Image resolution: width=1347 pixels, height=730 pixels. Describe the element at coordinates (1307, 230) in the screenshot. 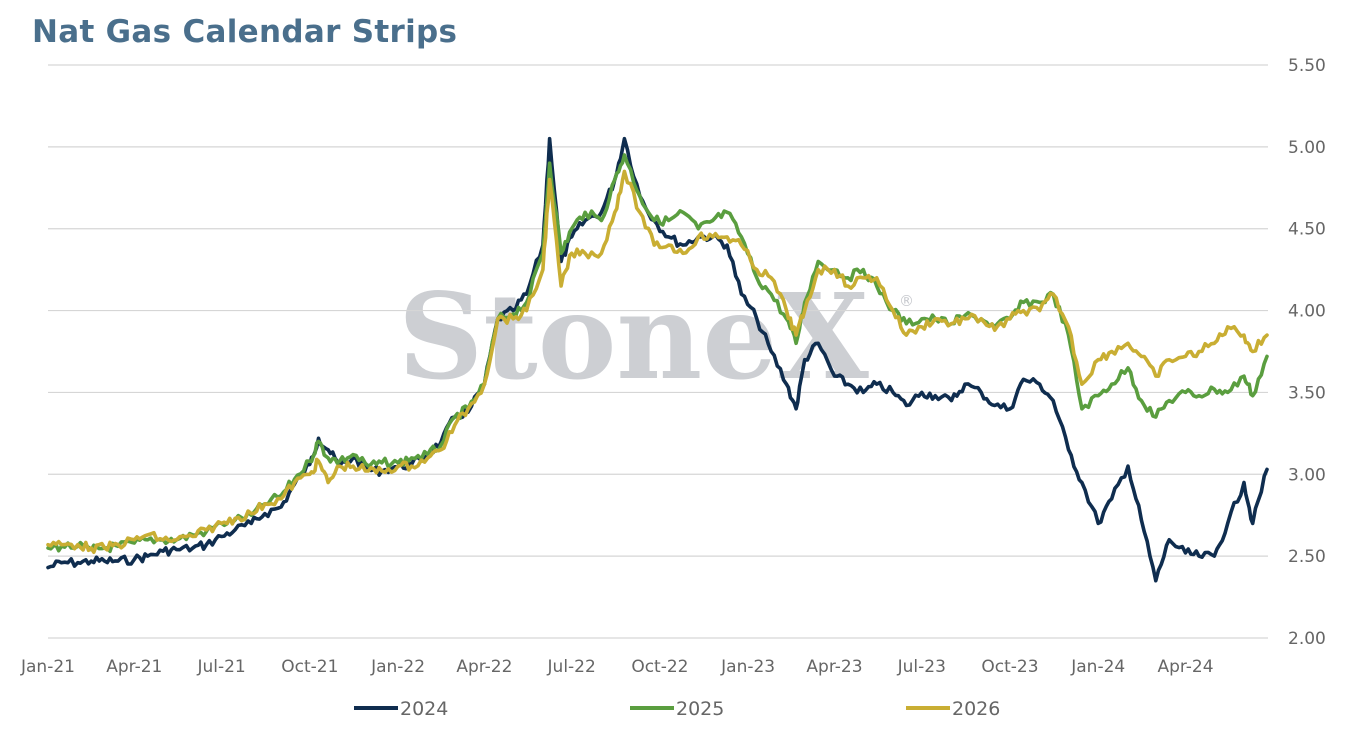

I see `y-tick-label: 4.50` at that location.